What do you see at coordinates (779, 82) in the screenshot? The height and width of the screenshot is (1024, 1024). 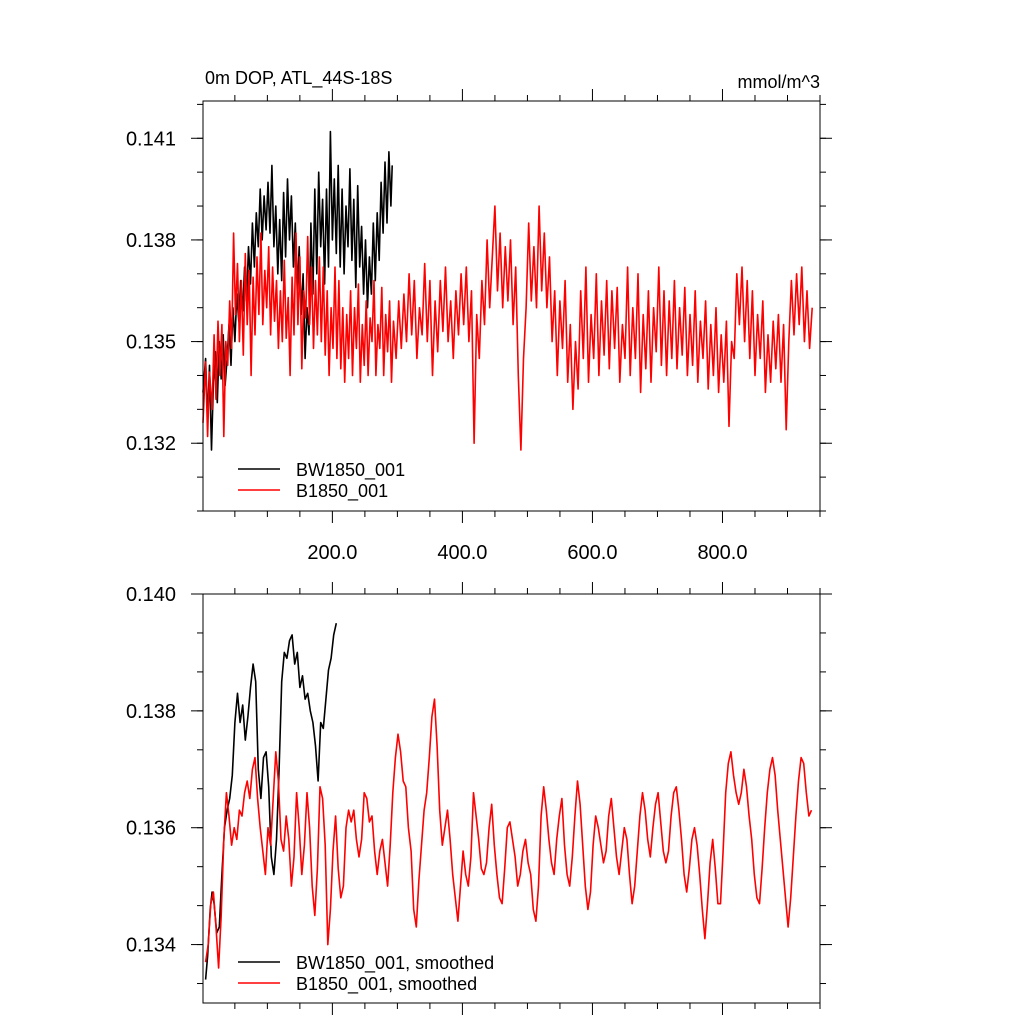 I see `units-label: mmol/m^3` at bounding box center [779, 82].